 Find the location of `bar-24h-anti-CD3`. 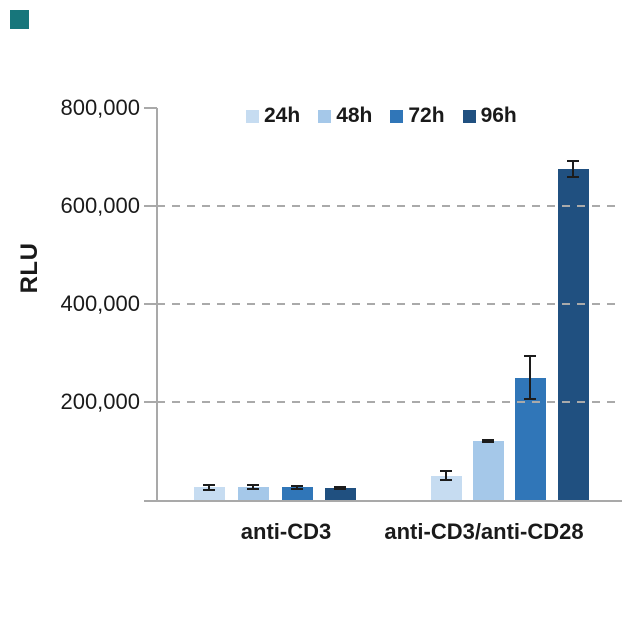

bar-24h-anti-CD3 is located at coordinates (209, 493).